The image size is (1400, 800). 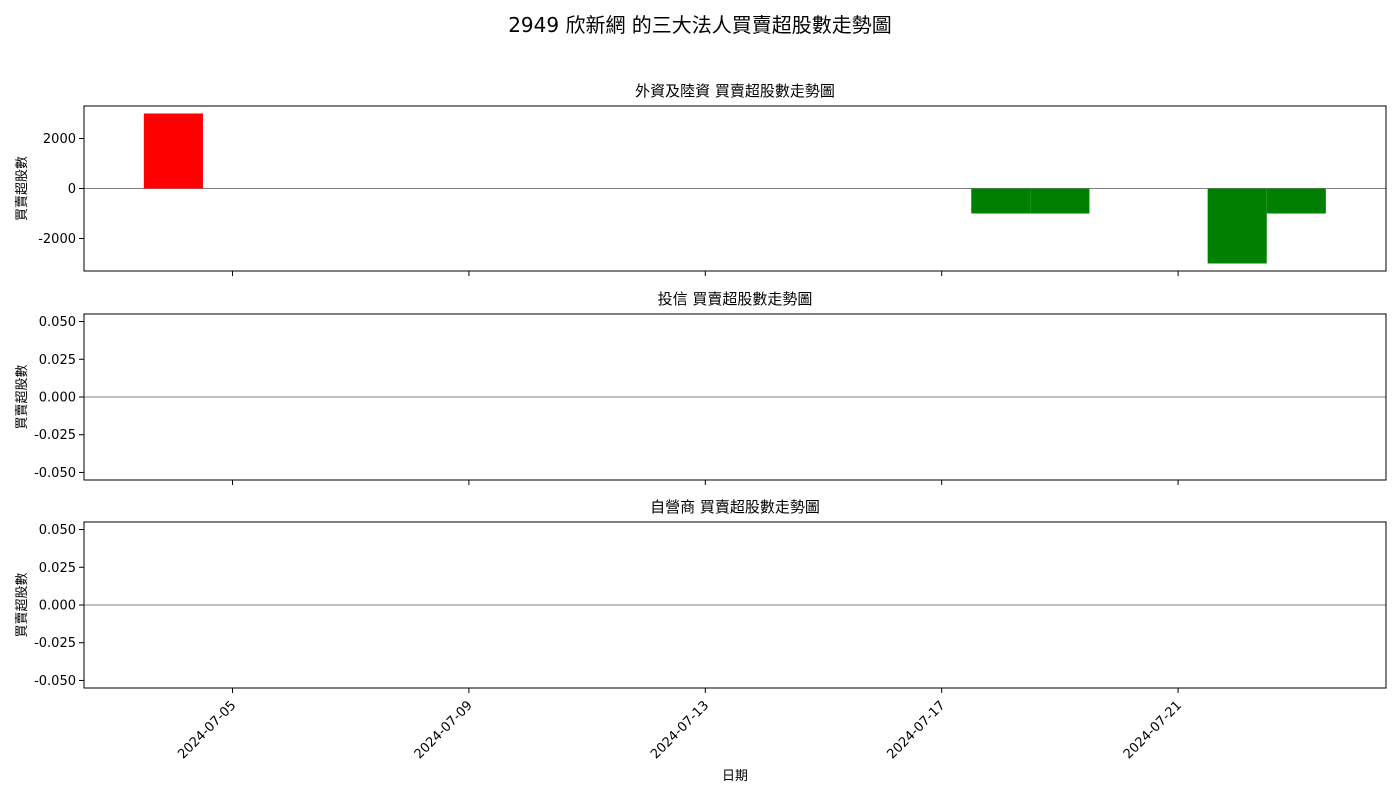 I want to click on x-tick-label: 2024-07-17, so click(x=916, y=730).